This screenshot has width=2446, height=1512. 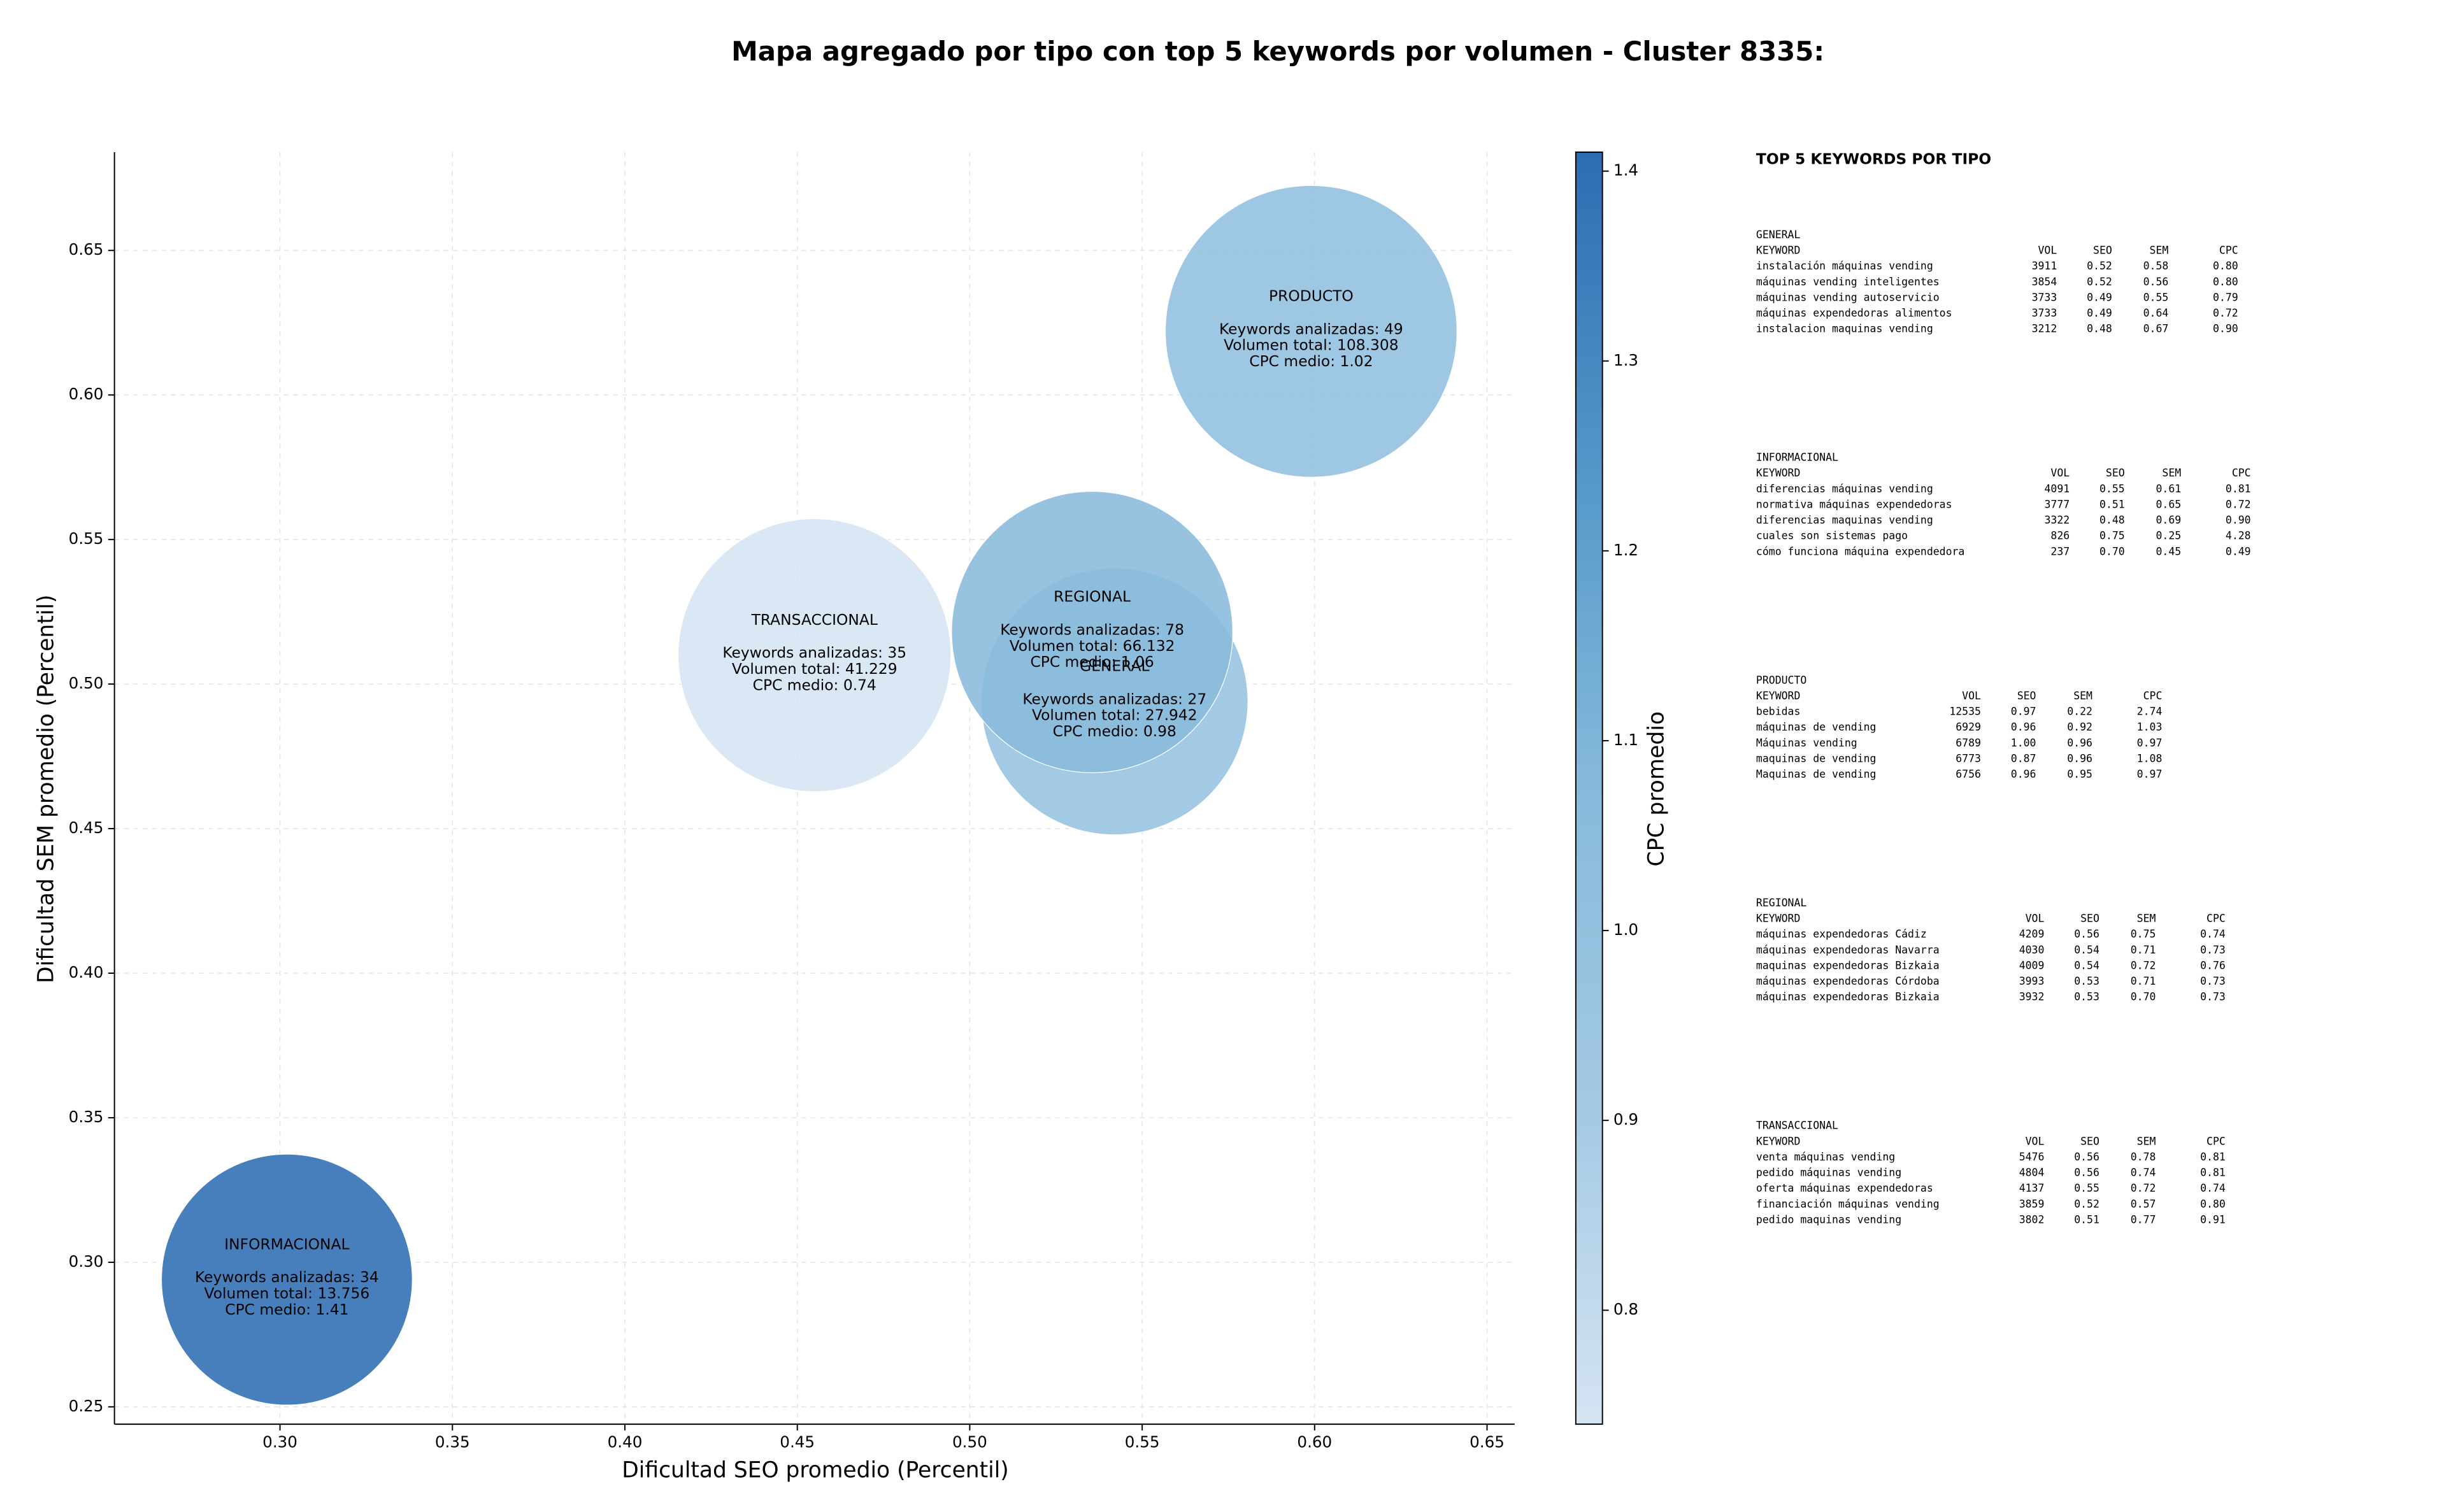 What do you see at coordinates (1965, 712) in the screenshot?
I see `table-cell-number: 12535` at bounding box center [1965, 712].